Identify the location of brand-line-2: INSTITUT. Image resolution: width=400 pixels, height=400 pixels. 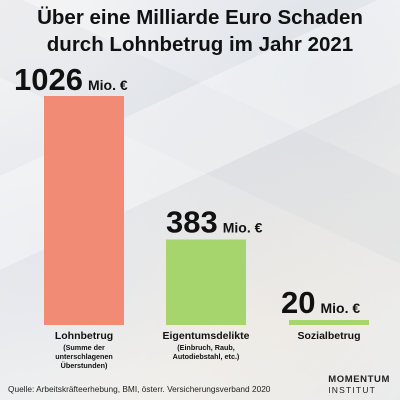
(352, 390).